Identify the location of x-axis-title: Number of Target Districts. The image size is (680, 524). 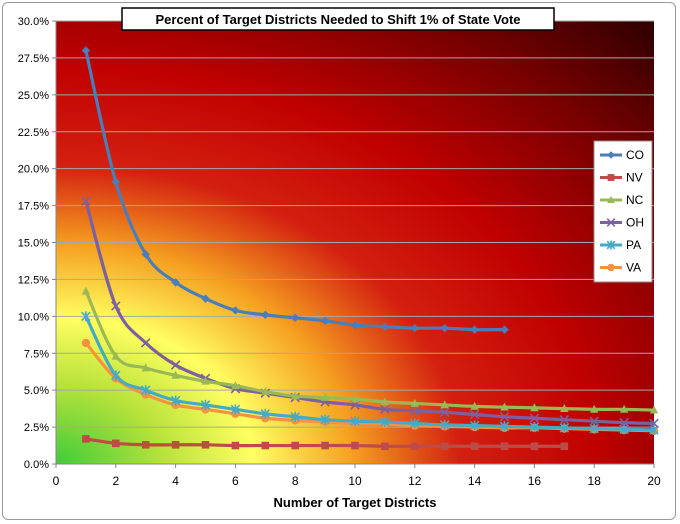
(354, 502).